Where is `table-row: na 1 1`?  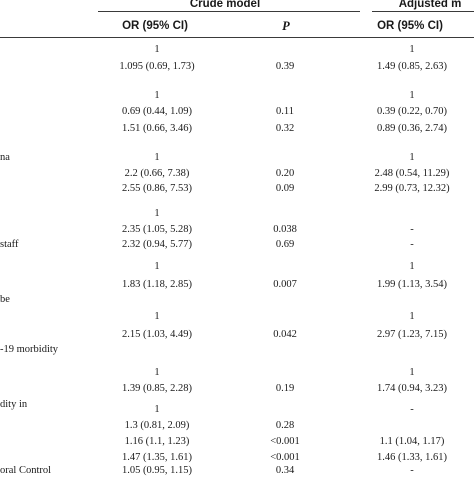 table-row: na 1 1 is located at coordinates (237, 158).